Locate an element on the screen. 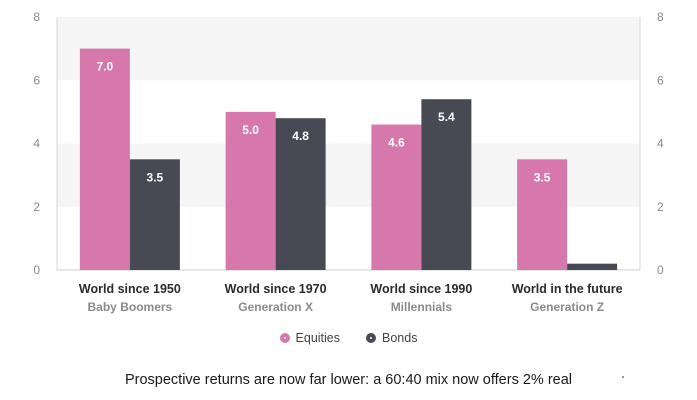 The image size is (697, 400). y-tick-label-right: 6 is located at coordinates (660, 80).